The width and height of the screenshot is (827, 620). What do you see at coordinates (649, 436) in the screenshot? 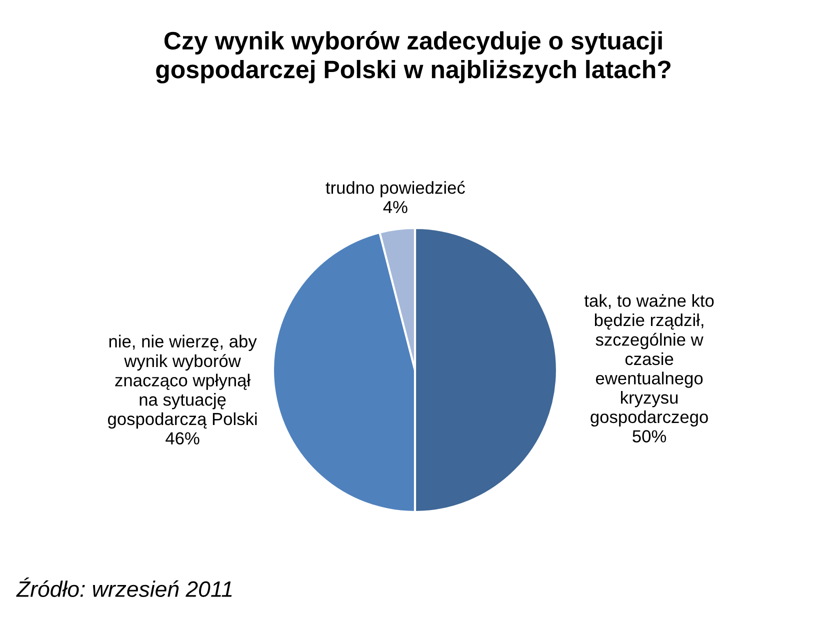
I see `data-label: 50%` at bounding box center [649, 436].